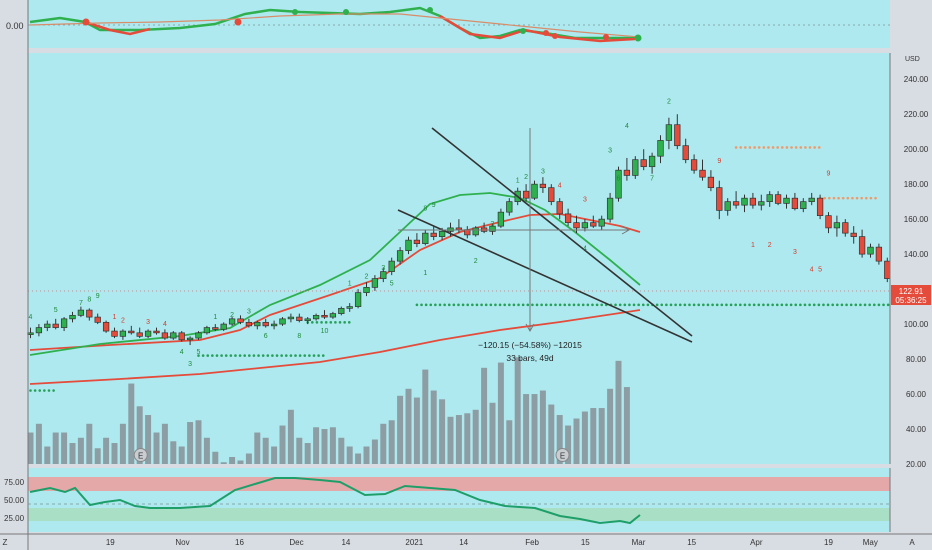  I want to click on earnings-marker: E, so click(562, 455).